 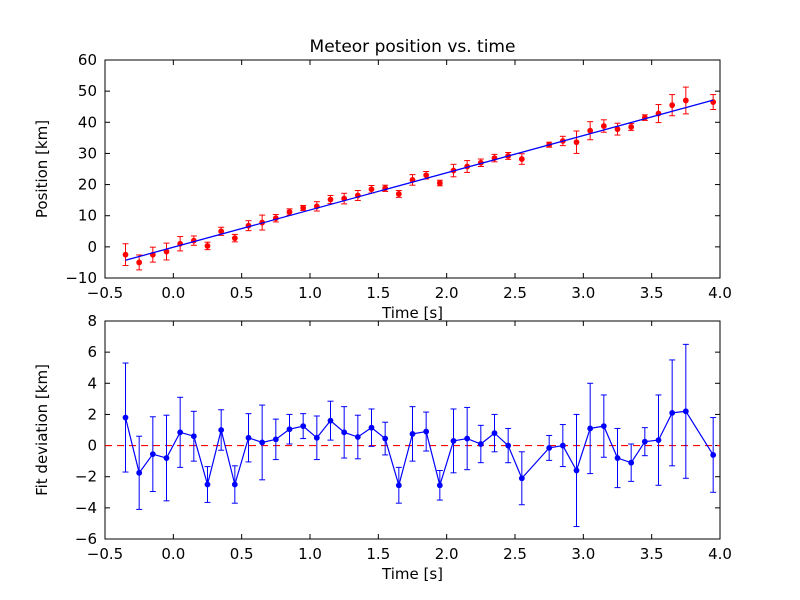 What do you see at coordinates (419, 449) in the screenshot?
I see `deviation-line` at bounding box center [419, 449].